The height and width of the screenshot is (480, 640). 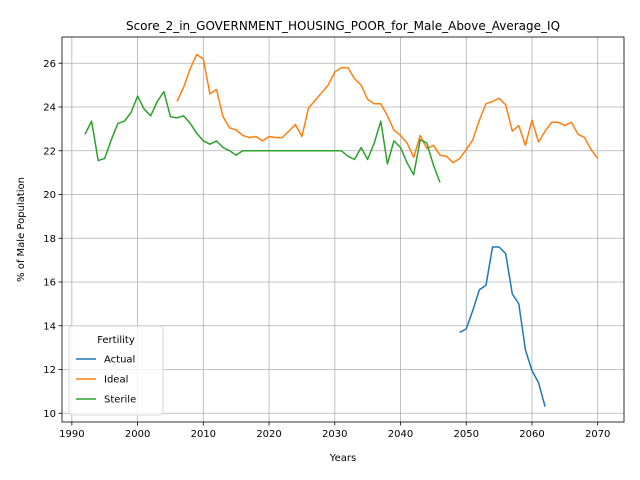 I want to click on series-line-actual, so click(x=502, y=326).